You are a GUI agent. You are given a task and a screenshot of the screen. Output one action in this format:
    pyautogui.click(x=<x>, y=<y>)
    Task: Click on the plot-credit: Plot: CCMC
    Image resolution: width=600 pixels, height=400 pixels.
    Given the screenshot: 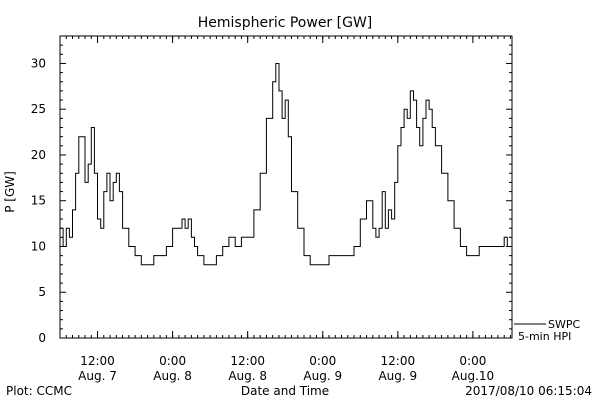 What is the action you would take?
    pyautogui.click(x=39, y=391)
    